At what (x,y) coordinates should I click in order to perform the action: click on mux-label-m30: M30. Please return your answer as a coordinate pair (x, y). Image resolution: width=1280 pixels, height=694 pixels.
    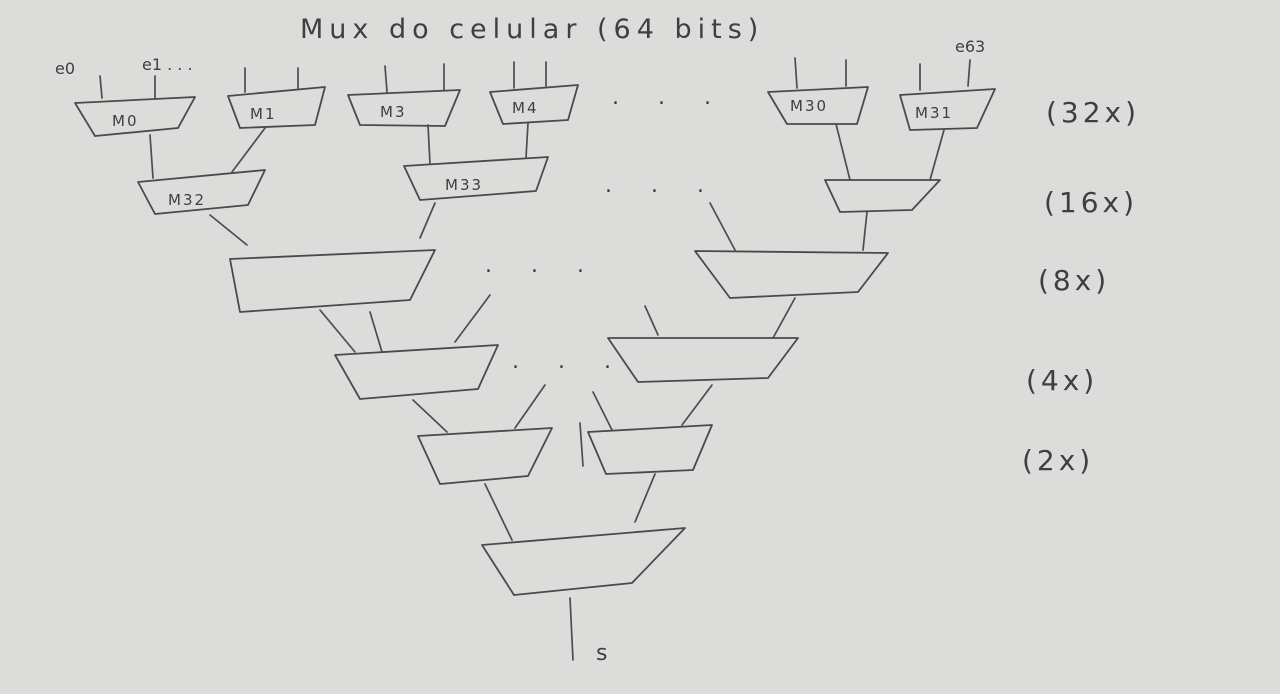
    Looking at the image, I should click on (809, 106).